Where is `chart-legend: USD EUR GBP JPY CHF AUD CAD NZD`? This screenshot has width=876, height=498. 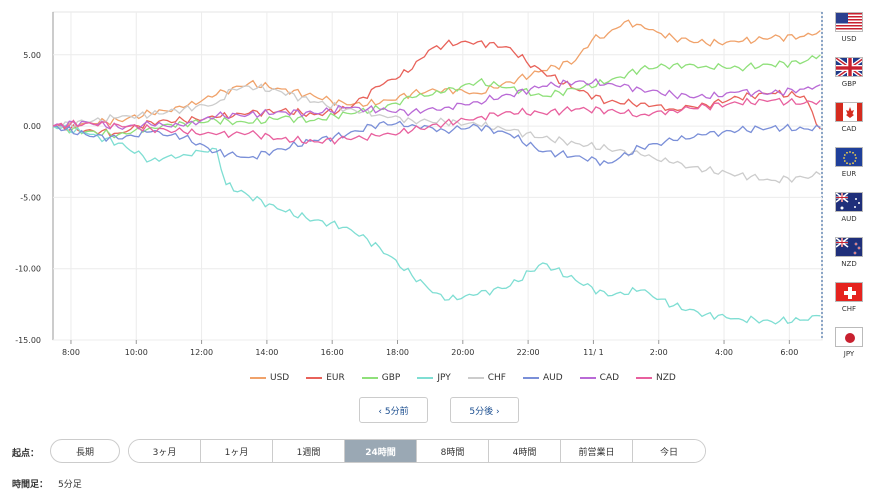 chart-legend: USD EUR GBP JPY CHF AUD CAD NZD is located at coordinates (471, 378).